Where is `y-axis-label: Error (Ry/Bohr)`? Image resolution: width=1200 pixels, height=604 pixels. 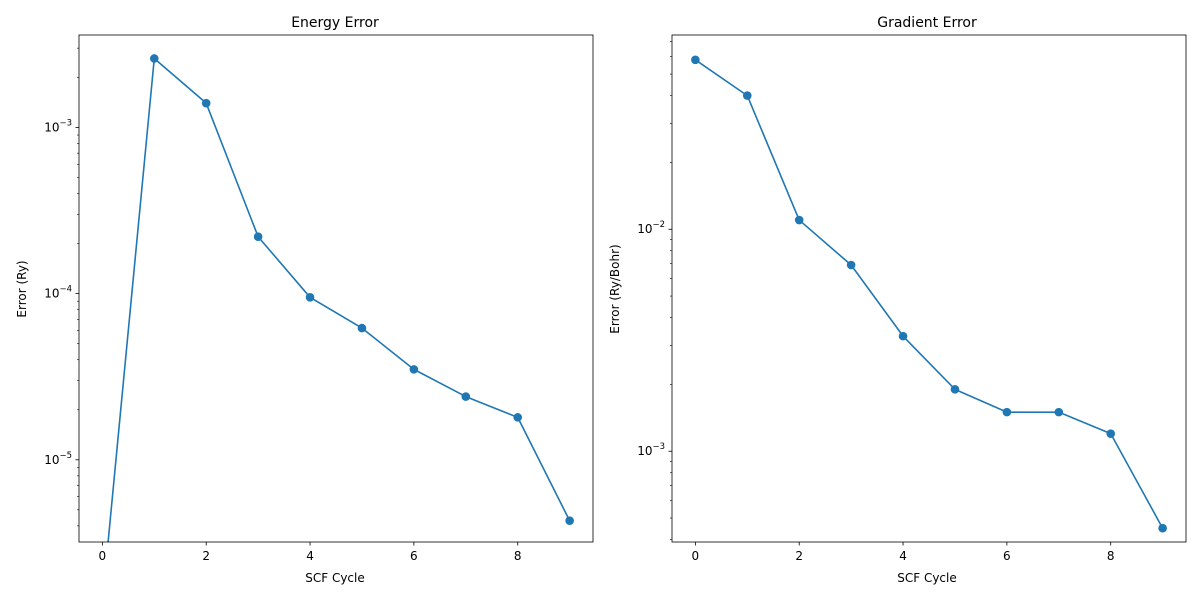 y-axis-label: Error (Ry/Bohr) is located at coordinates (615, 288).